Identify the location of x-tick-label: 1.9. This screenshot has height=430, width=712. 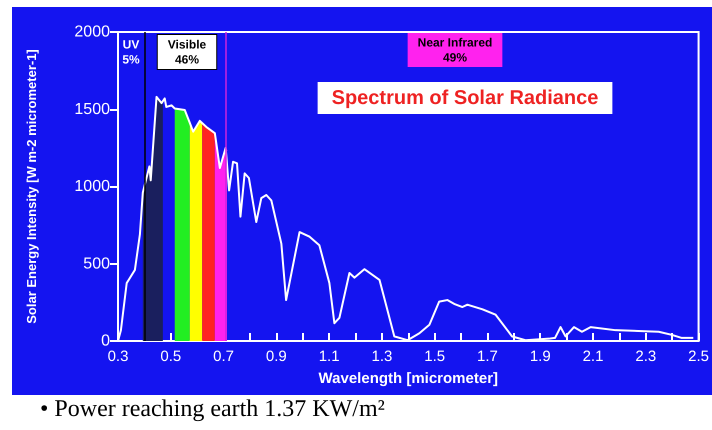
(540, 356).